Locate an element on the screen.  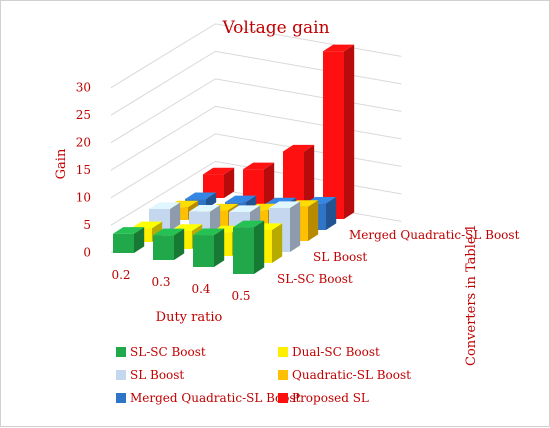
bar-sl-sc-boost-0.5 is located at coordinates (249, 247).